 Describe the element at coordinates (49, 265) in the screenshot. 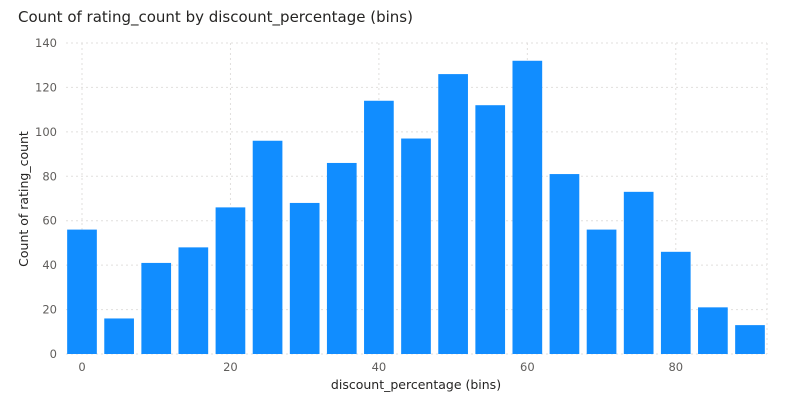

I see `y-tick-label: 40` at that location.